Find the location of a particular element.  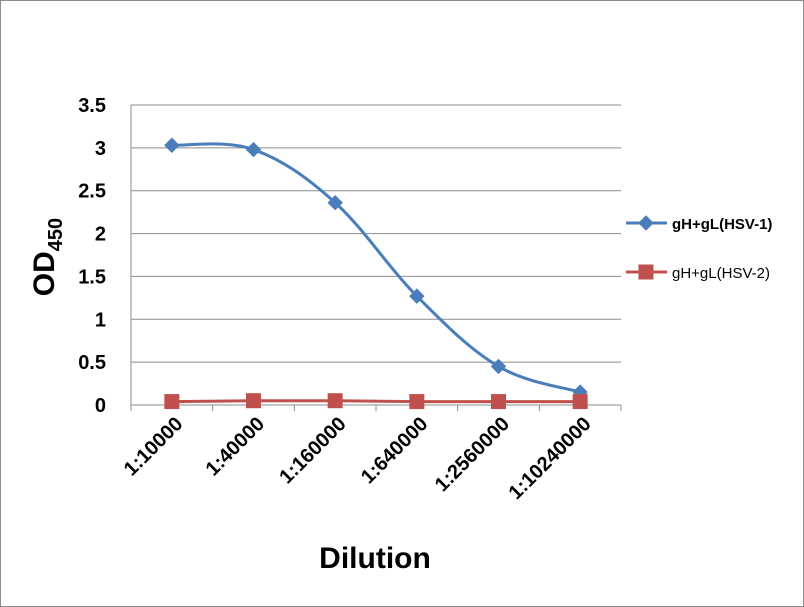

y-axis-title: OD450 is located at coordinates (47, 257).